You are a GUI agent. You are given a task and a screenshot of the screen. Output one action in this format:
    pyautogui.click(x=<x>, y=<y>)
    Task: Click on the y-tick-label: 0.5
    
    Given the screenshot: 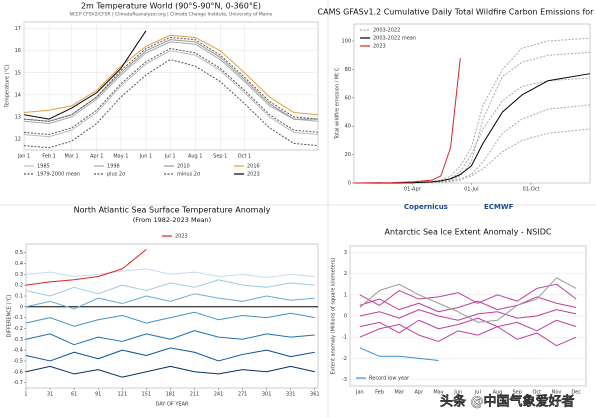 What is the action you would take?
    pyautogui.click(x=19, y=253)
    